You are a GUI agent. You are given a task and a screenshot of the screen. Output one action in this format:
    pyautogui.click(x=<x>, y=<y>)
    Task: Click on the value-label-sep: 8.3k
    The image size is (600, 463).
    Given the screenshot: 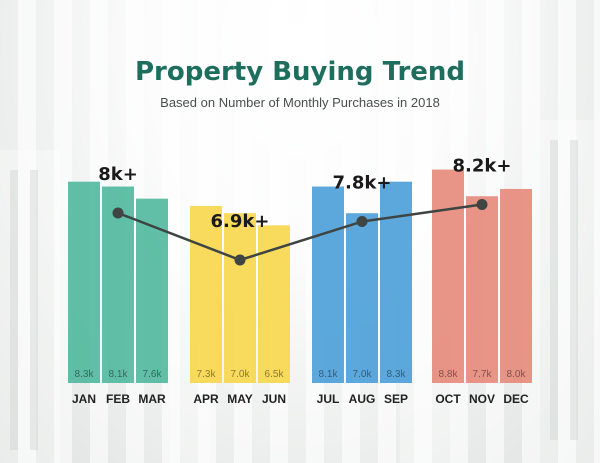 What is the action you would take?
    pyautogui.click(x=397, y=374)
    